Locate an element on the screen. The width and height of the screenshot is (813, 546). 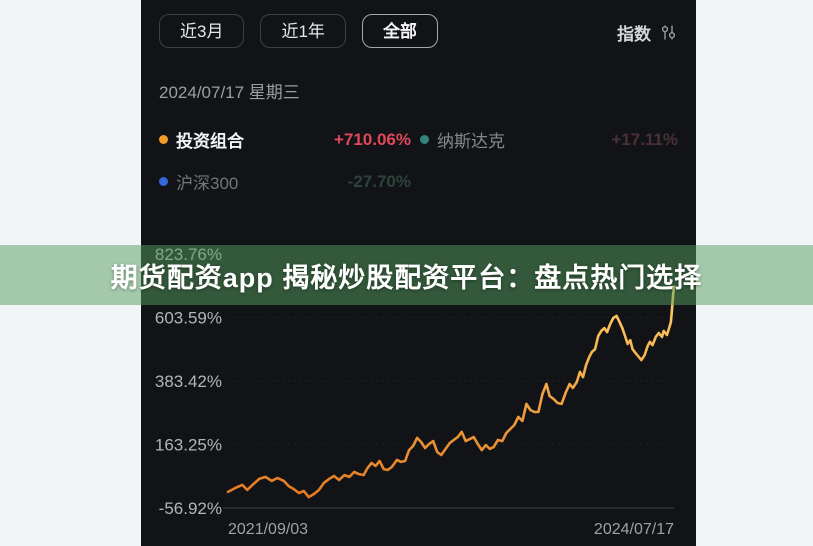
range-button-all: 全部 is located at coordinates (399, 31).